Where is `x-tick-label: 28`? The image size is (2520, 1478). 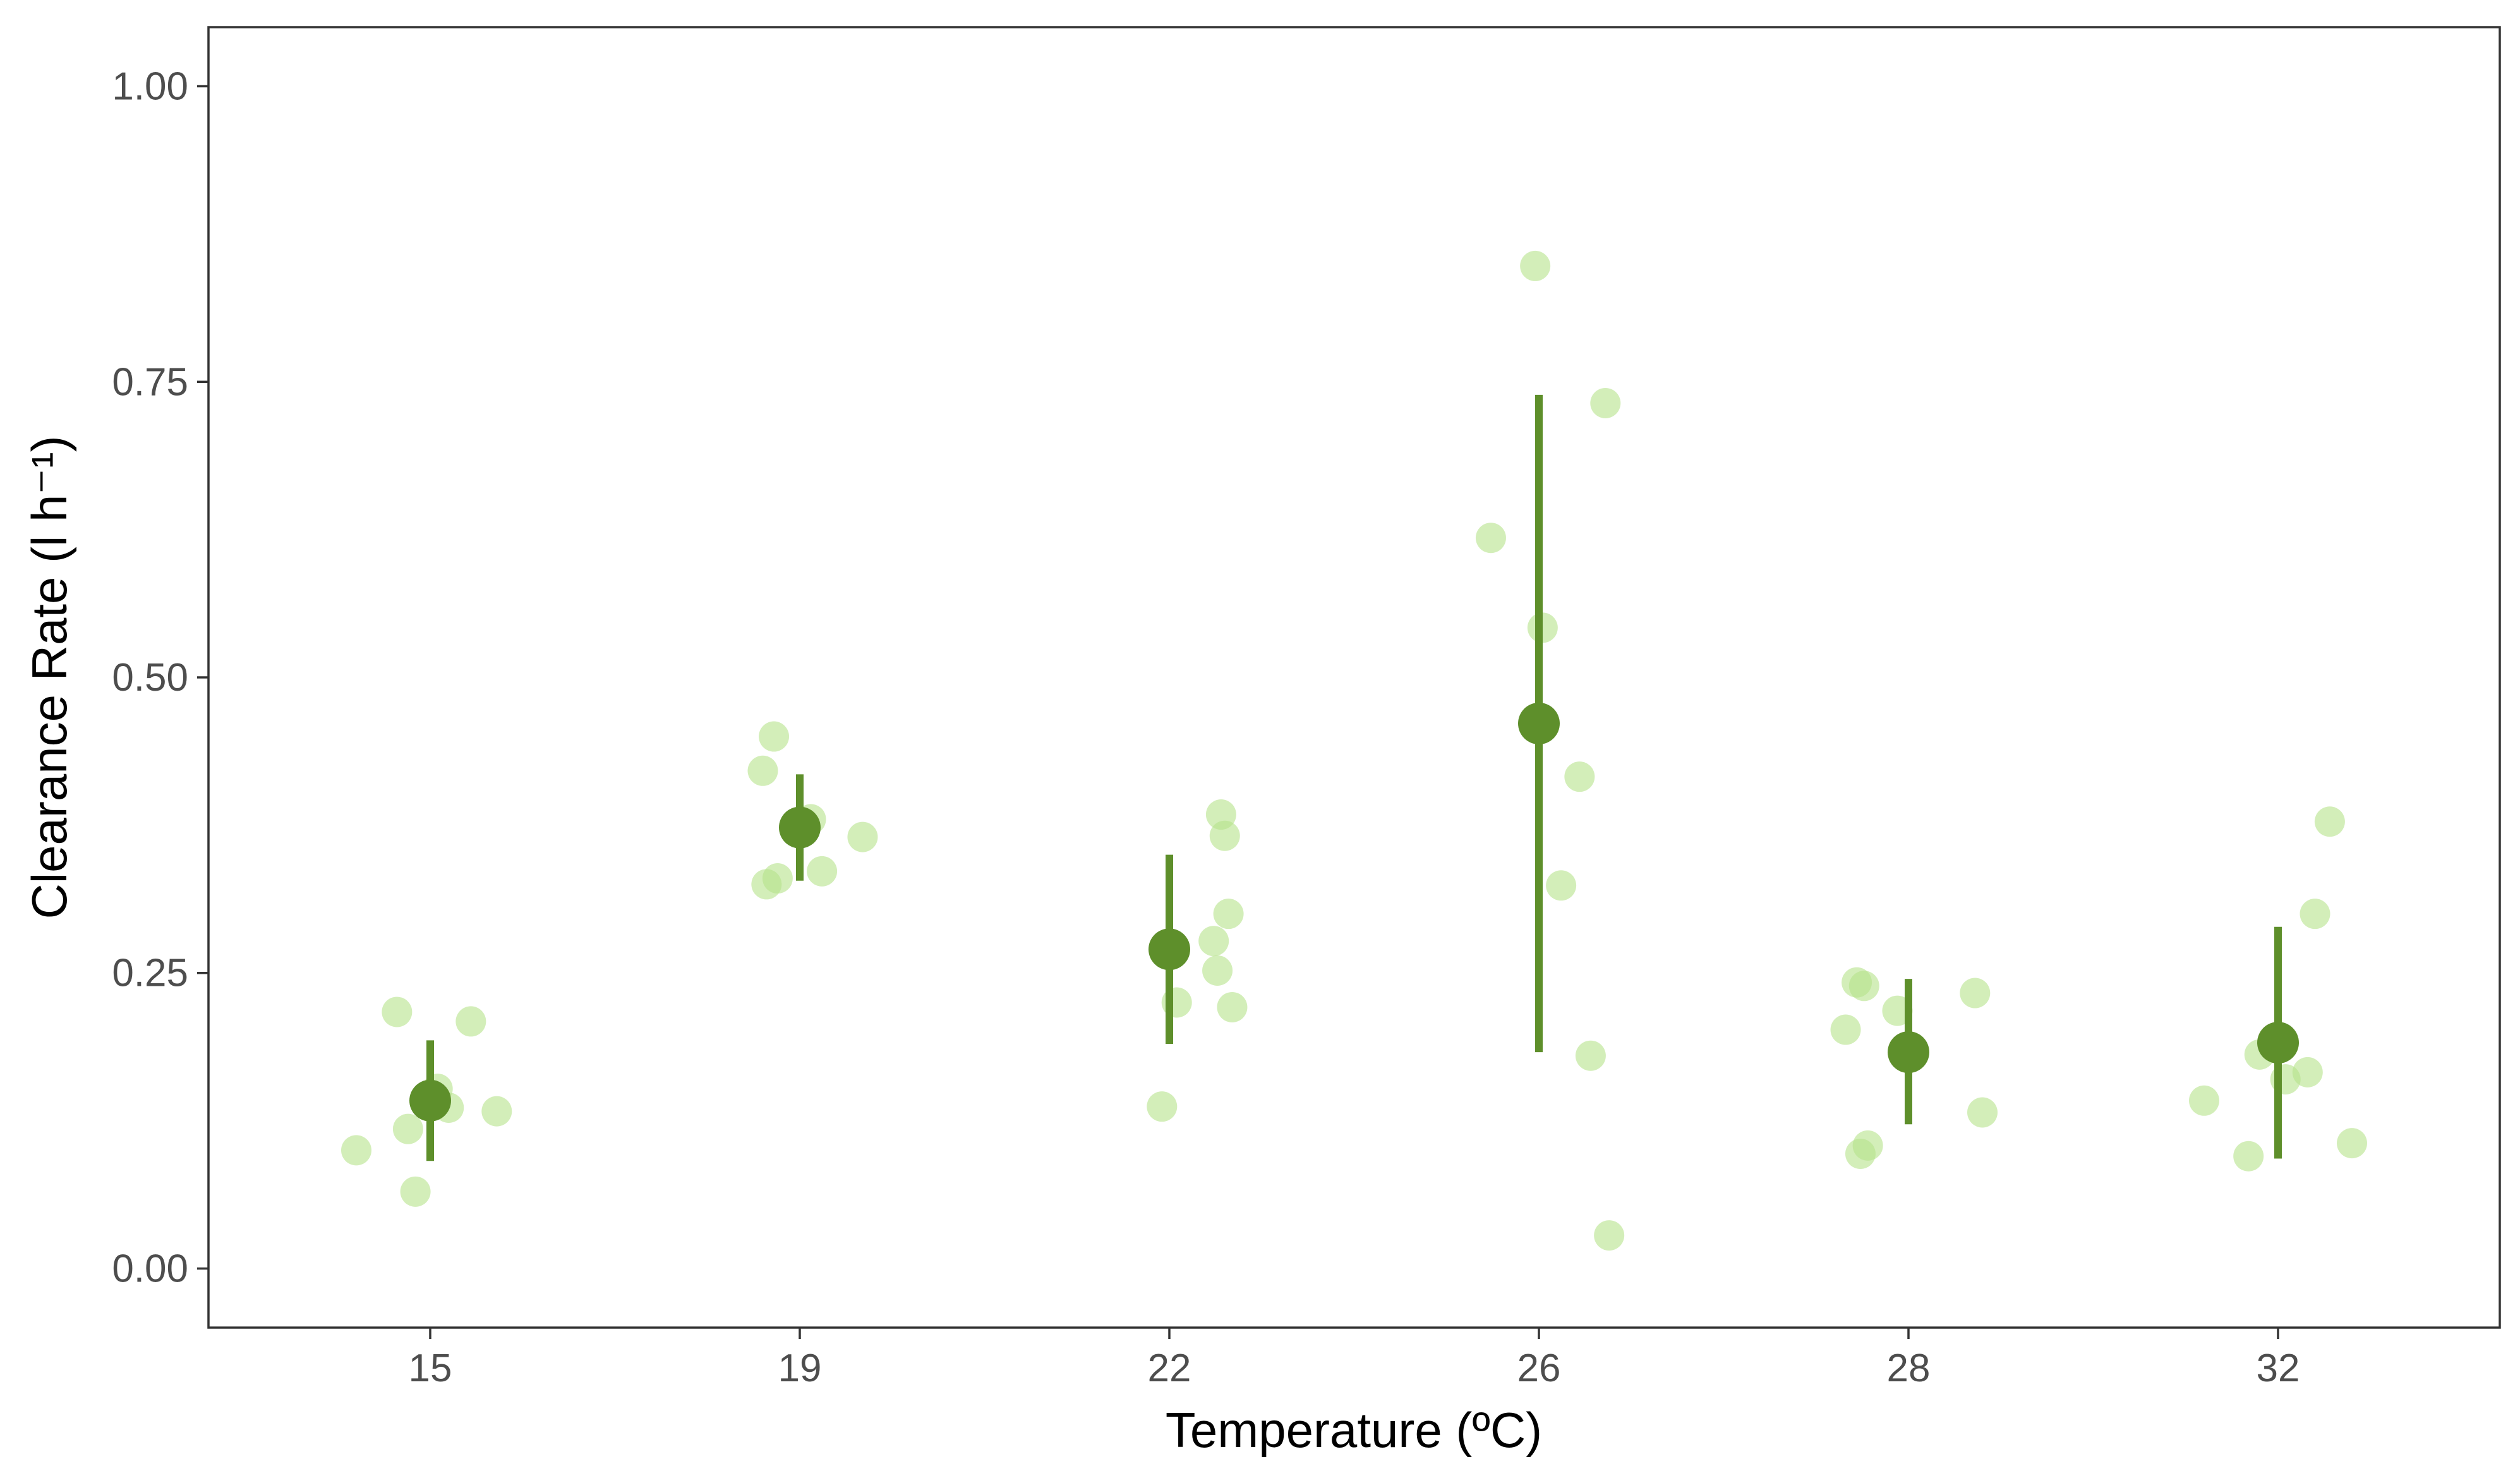 x-tick-label: 28 is located at coordinates (1909, 1368).